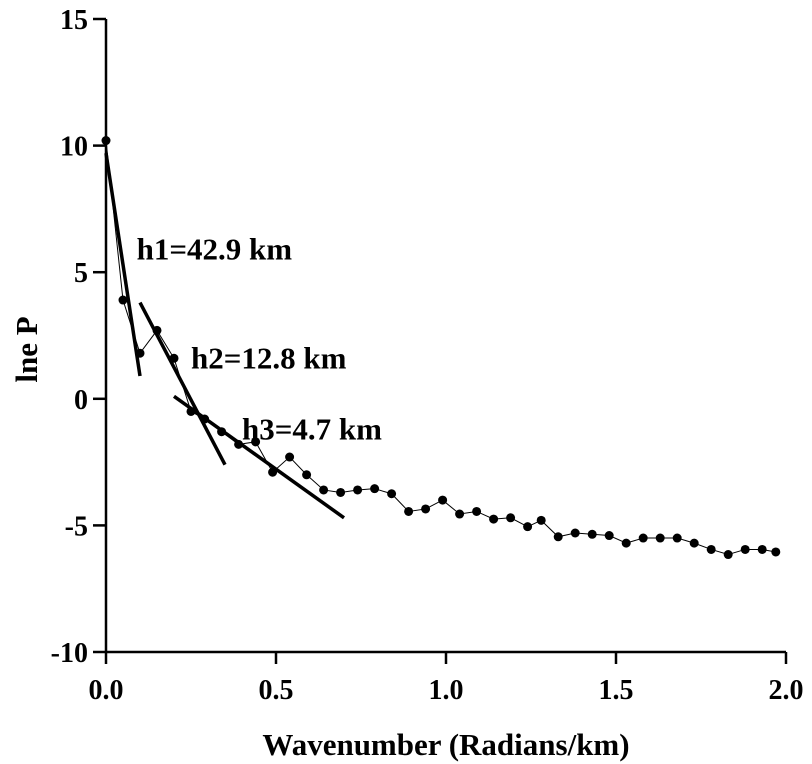  Describe the element at coordinates (74, 147) in the screenshot. I see `y-tick-label: 10` at that location.